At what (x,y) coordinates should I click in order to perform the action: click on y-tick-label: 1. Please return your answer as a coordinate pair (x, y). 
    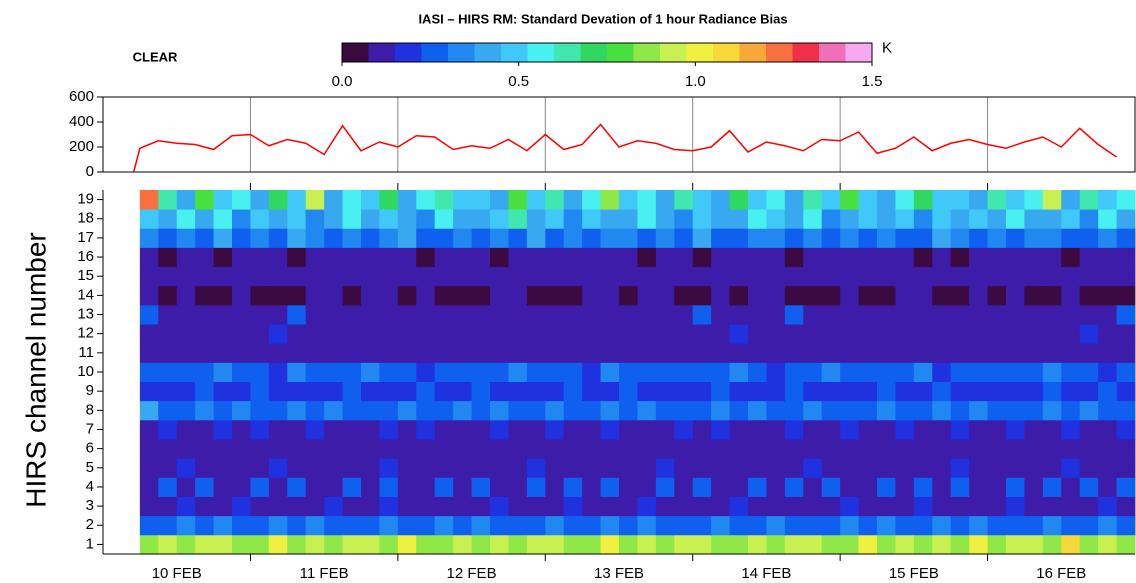
    Looking at the image, I should click on (90, 543).